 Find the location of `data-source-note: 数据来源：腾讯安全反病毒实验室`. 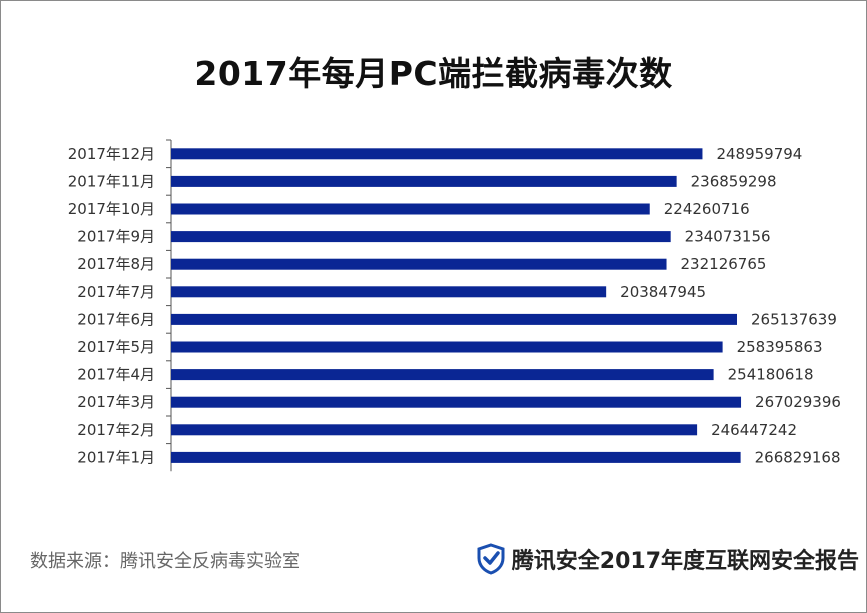

data-source-note: 数据来源：腾讯安全反病毒实验室 is located at coordinates (165, 561).